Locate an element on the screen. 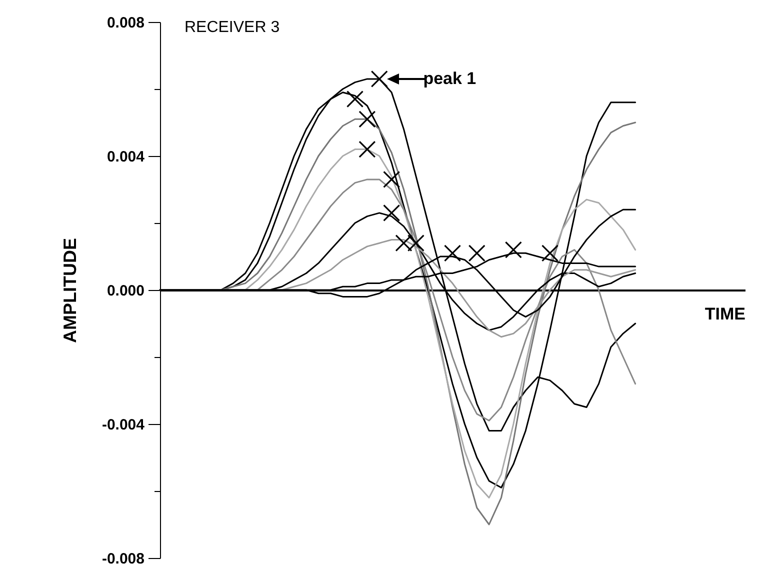 The width and height of the screenshot is (759, 567). y-axis-title: AMPLITUDE is located at coordinates (70, 290).